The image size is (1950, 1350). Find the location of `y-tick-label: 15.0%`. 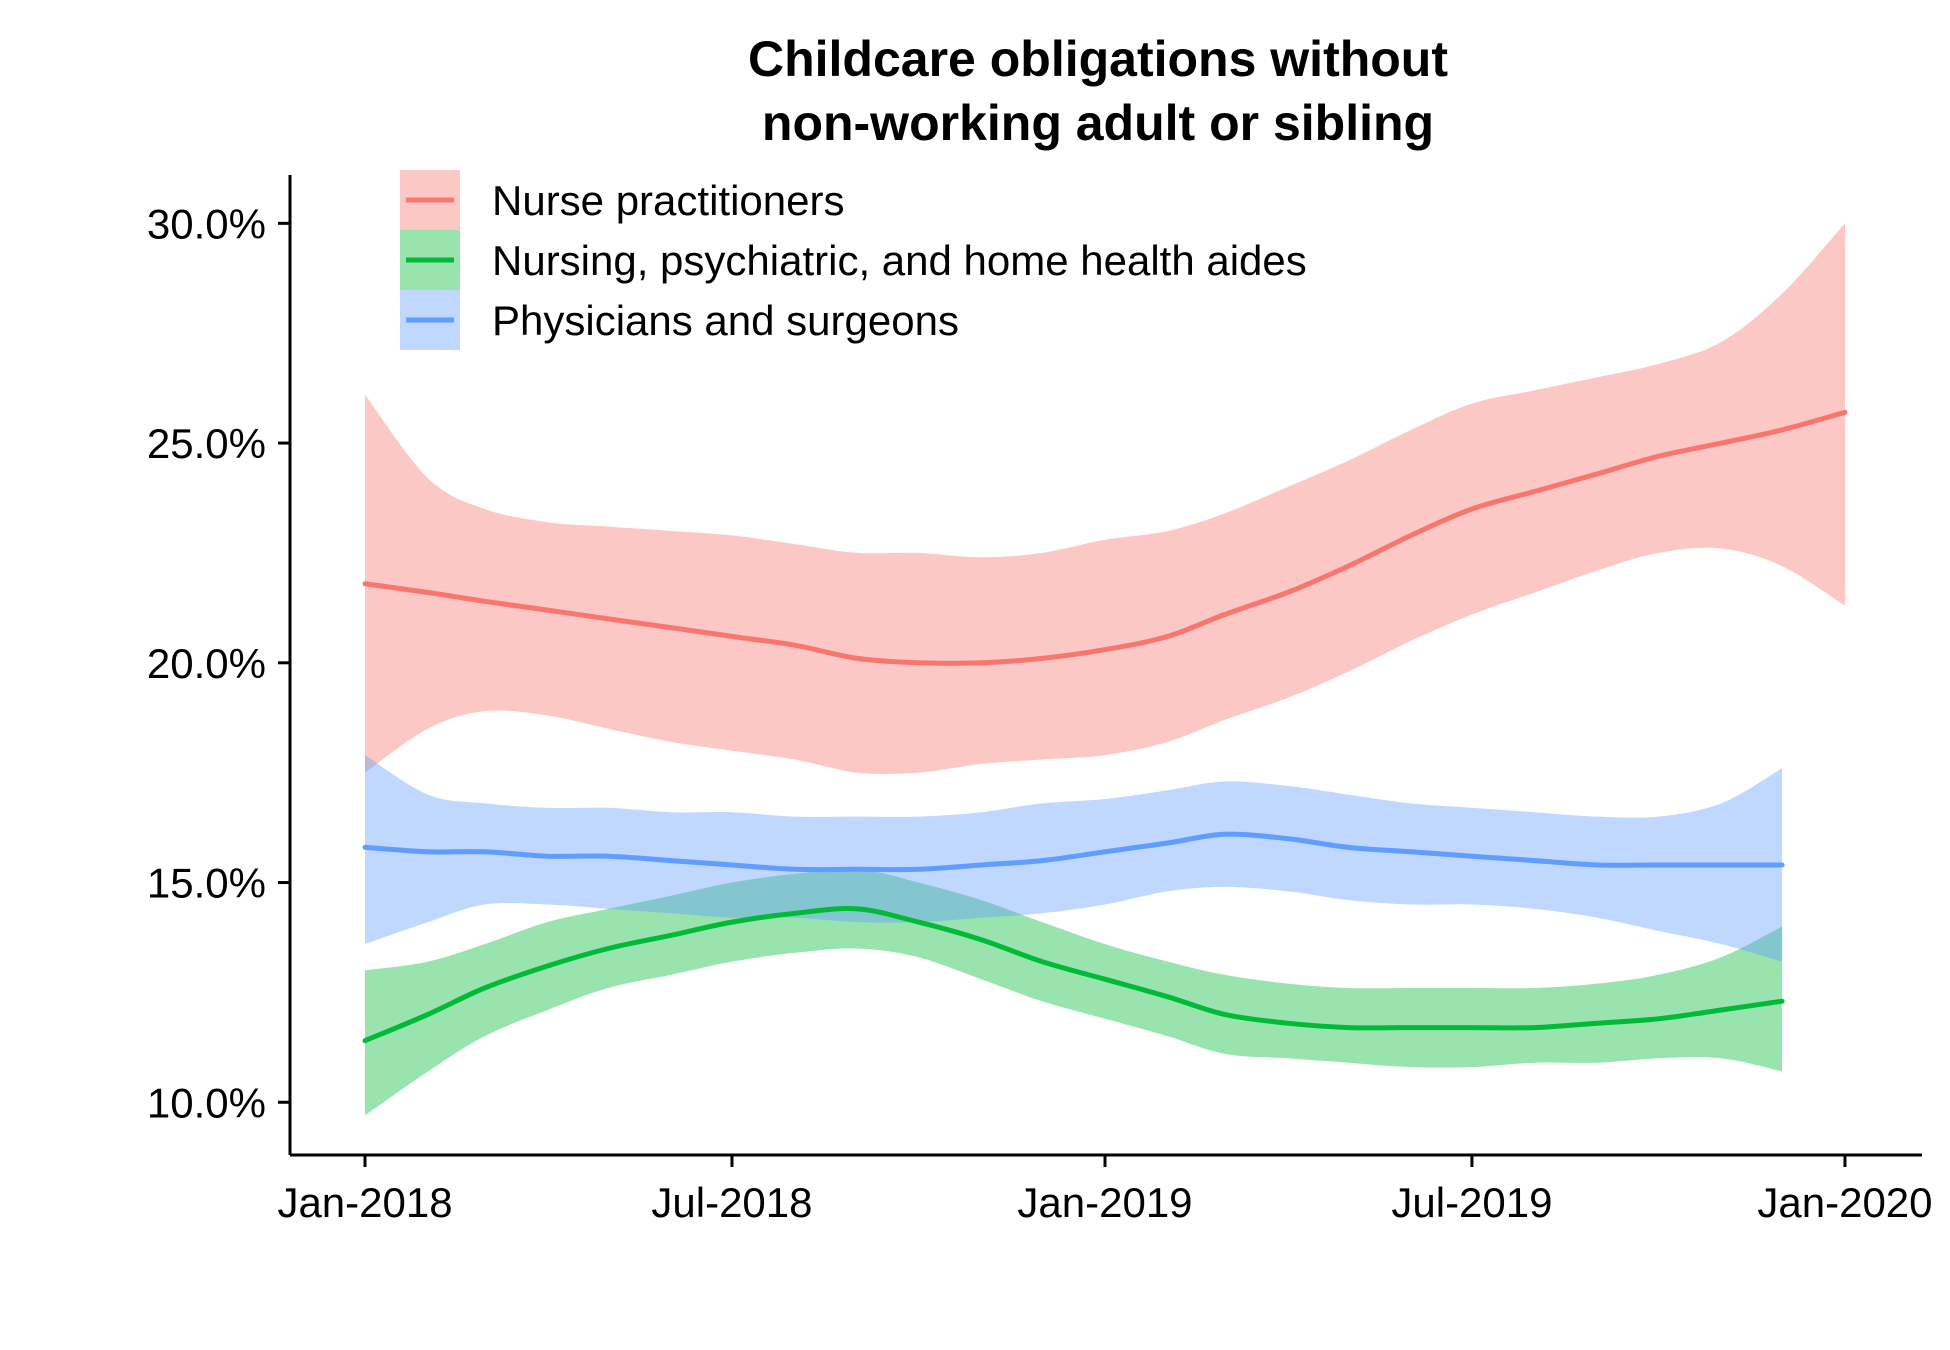

y-tick-label: 15.0% is located at coordinates (206, 883).